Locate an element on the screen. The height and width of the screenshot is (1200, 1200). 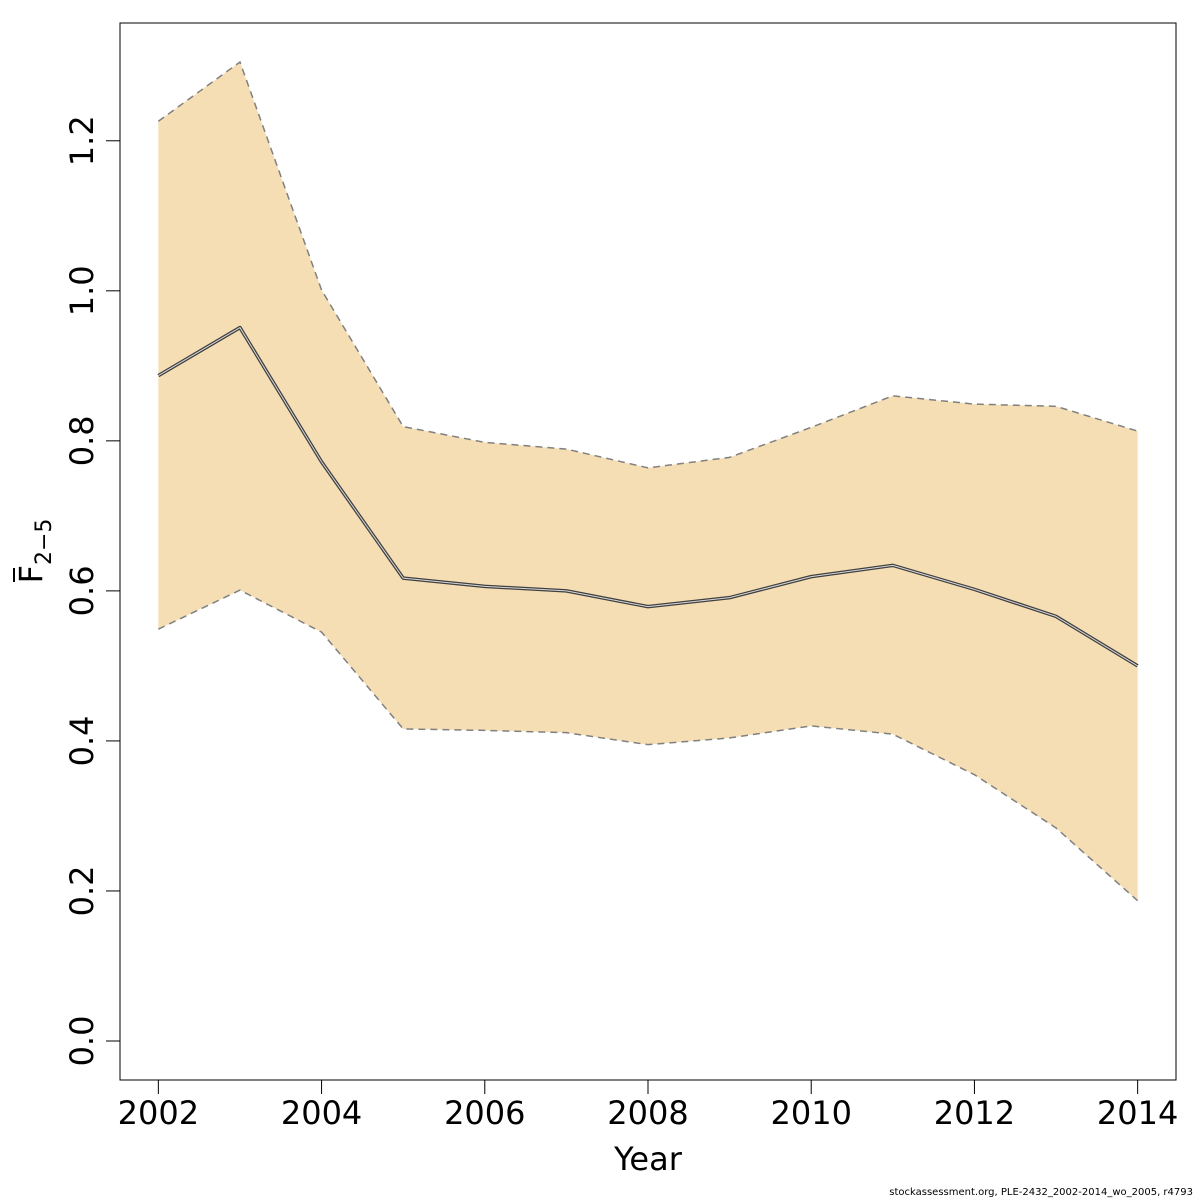
y-tick-label: 0.4 is located at coordinates (82, 740).